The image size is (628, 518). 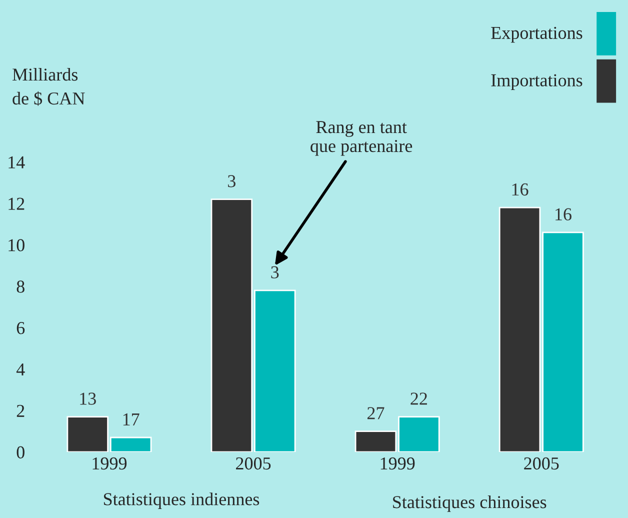 What do you see at coordinates (88, 398) in the screenshot?
I see `annotation: 13` at bounding box center [88, 398].